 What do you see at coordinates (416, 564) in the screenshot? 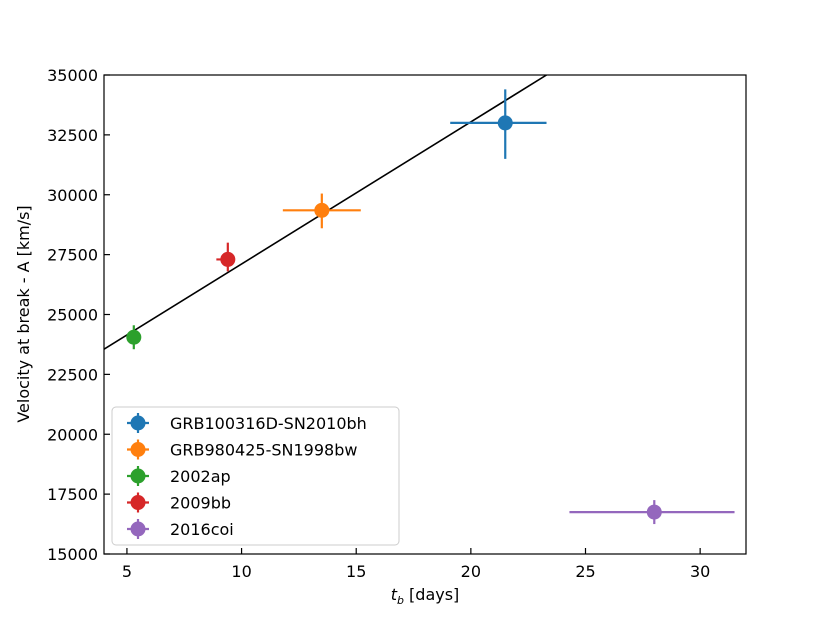
I see `x-axis: 5 10 15 20 25 30` at bounding box center [416, 564].